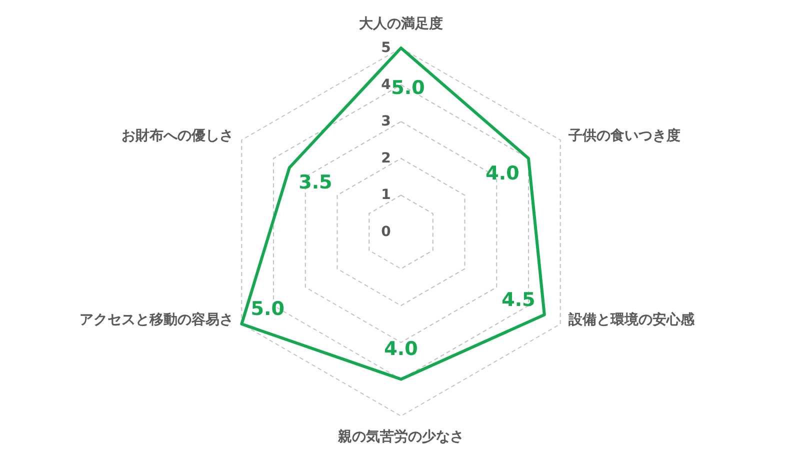 The width and height of the screenshot is (798, 458). What do you see at coordinates (386, 158) in the screenshot?
I see `y-tick-label: 2` at bounding box center [386, 158].